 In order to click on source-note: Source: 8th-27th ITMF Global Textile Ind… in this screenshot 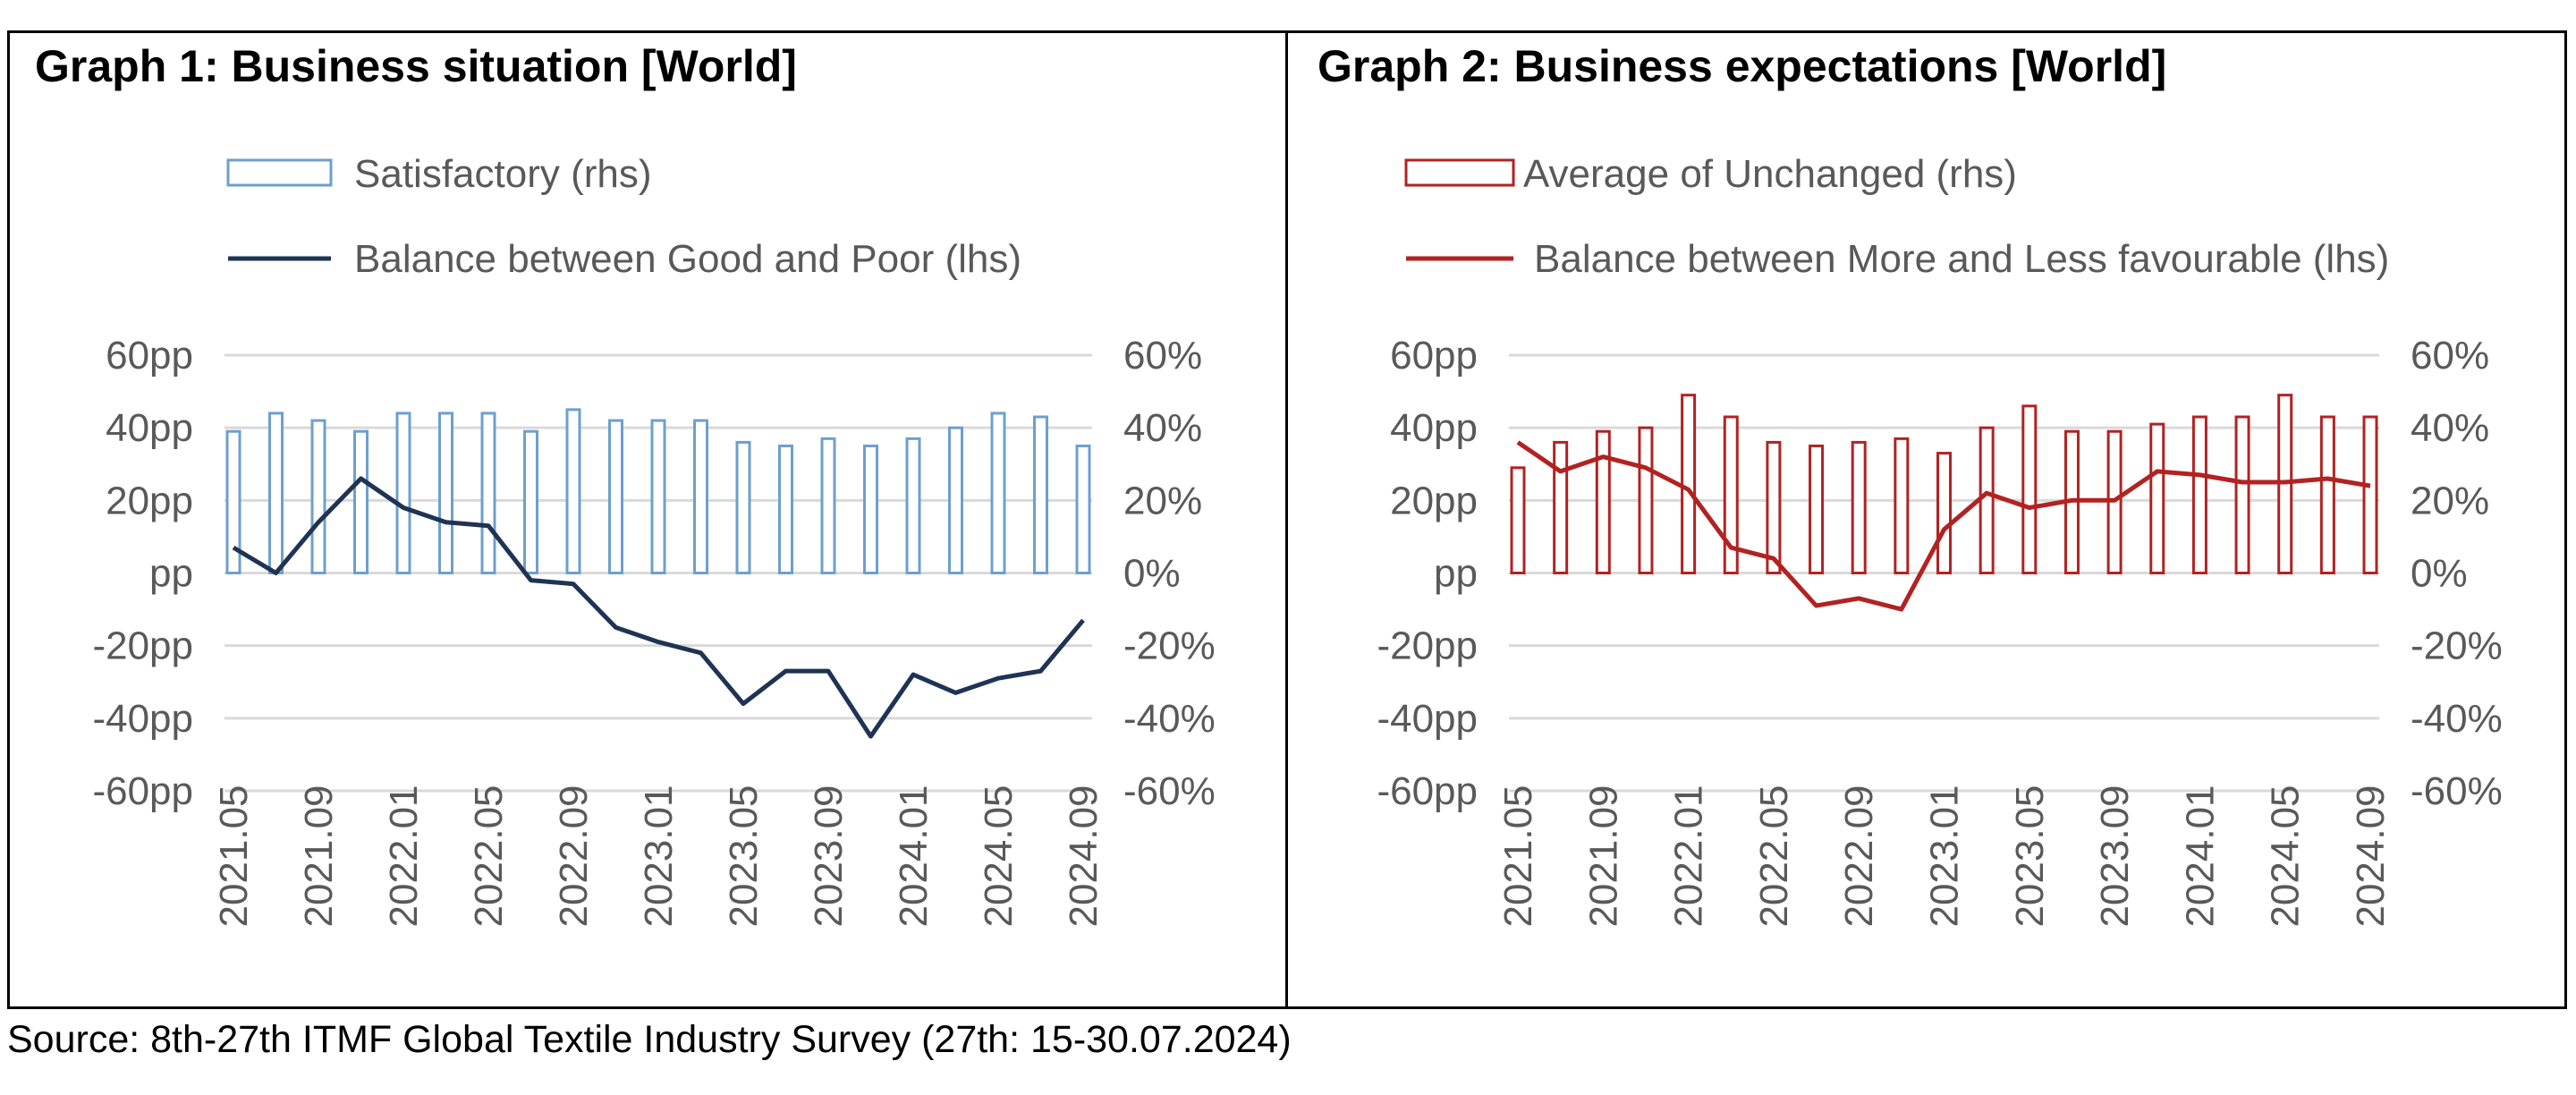, I will do `click(649, 1040)`.